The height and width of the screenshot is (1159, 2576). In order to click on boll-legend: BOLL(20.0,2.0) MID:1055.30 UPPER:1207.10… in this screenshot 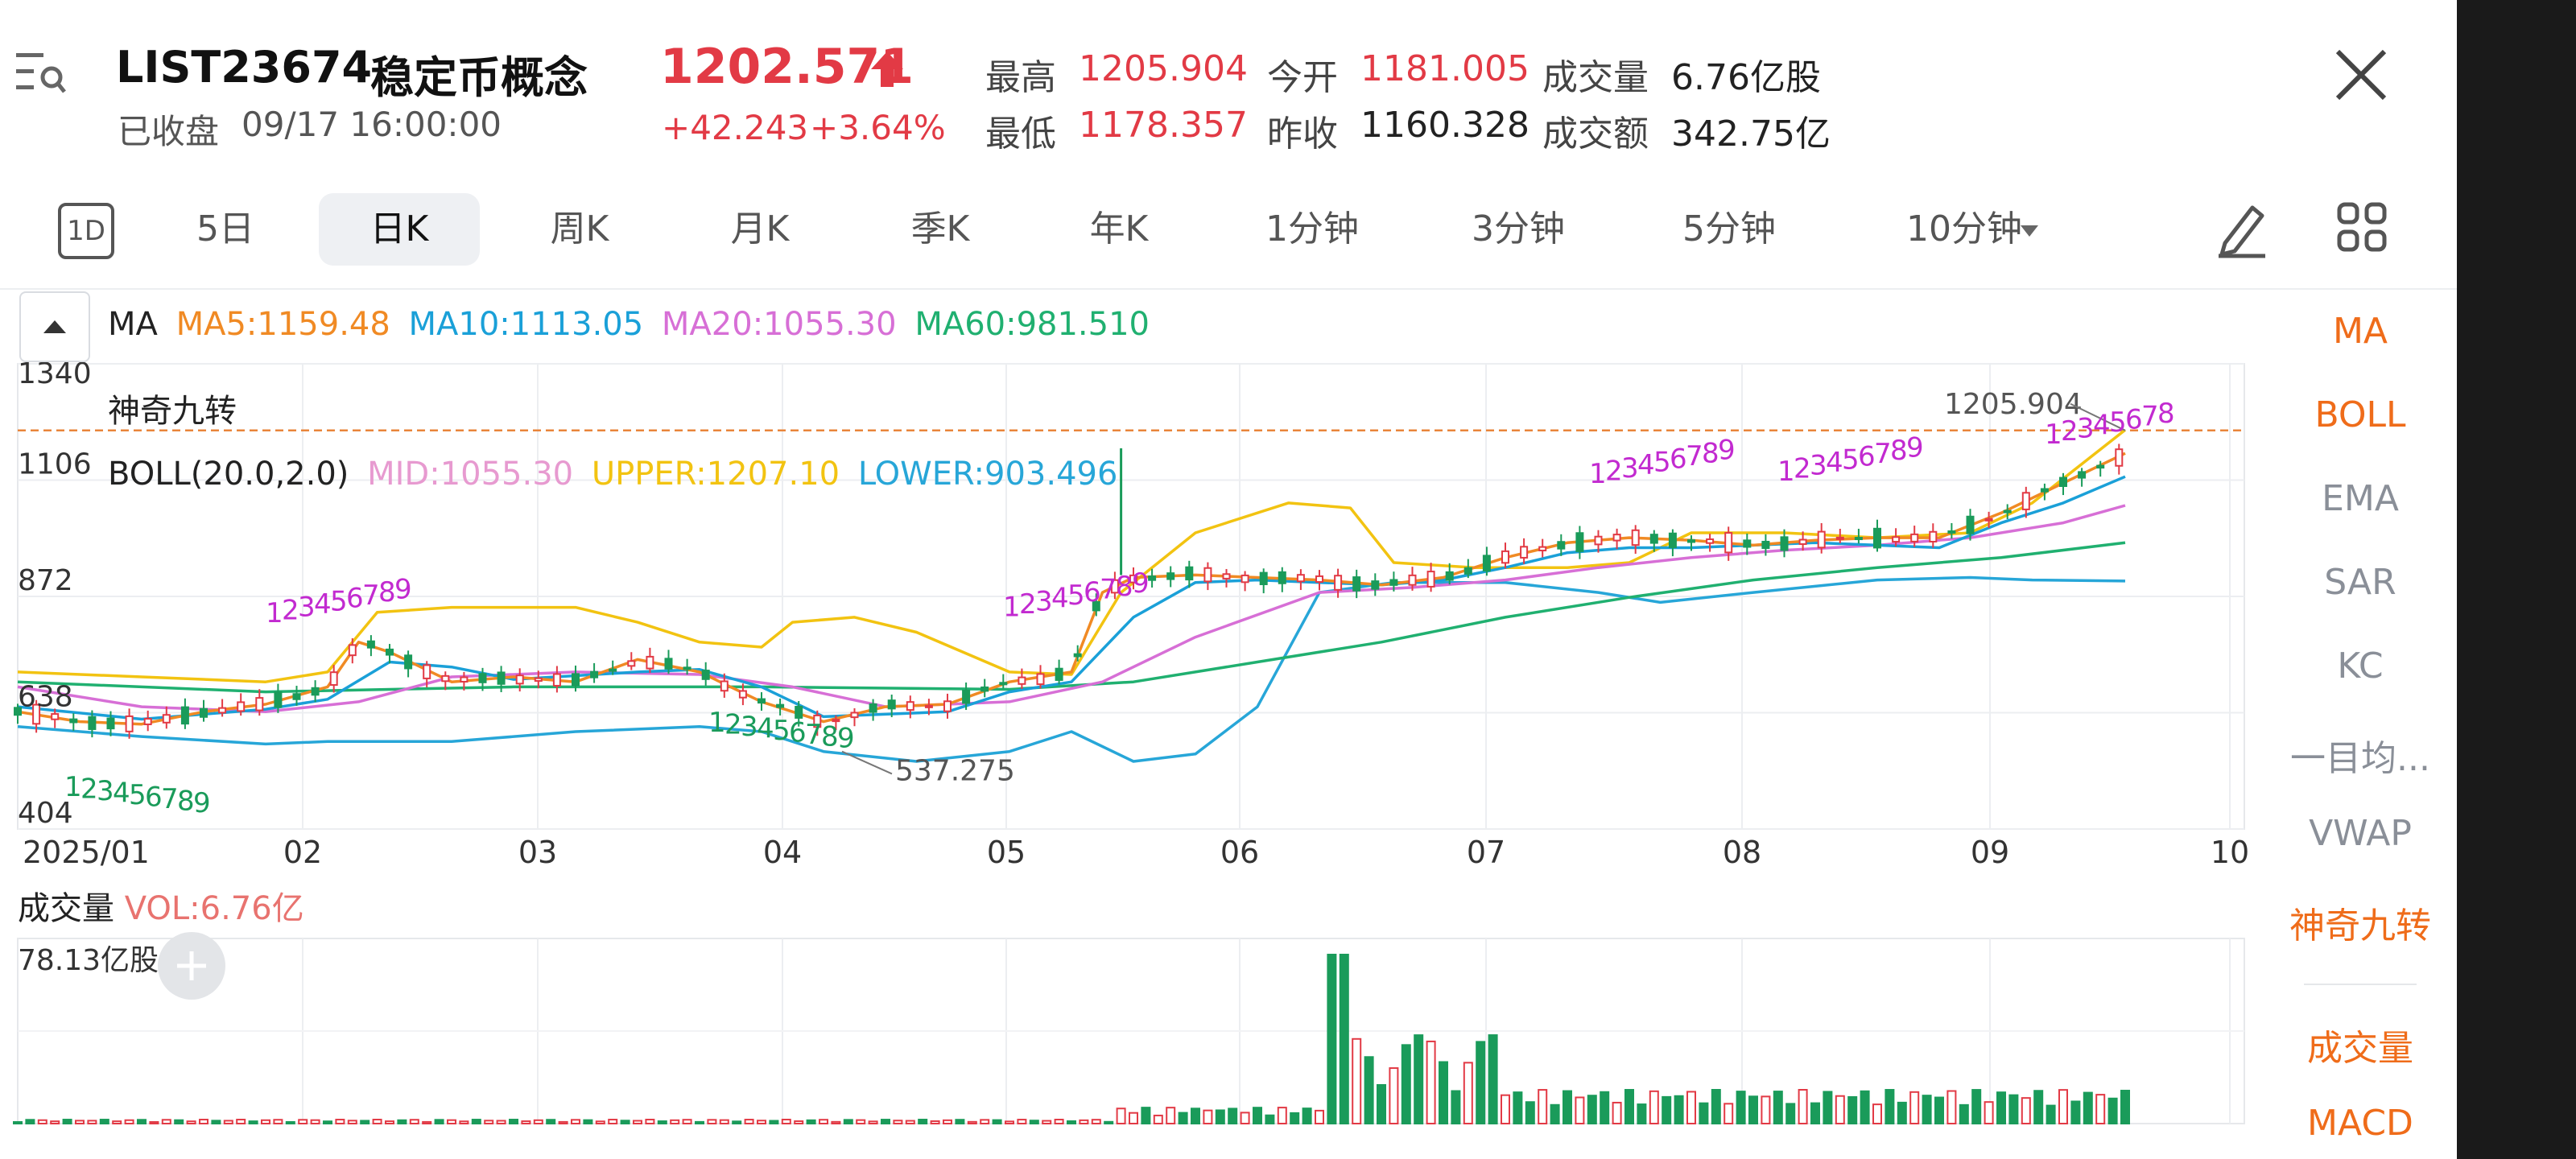, I will do `click(612, 474)`.